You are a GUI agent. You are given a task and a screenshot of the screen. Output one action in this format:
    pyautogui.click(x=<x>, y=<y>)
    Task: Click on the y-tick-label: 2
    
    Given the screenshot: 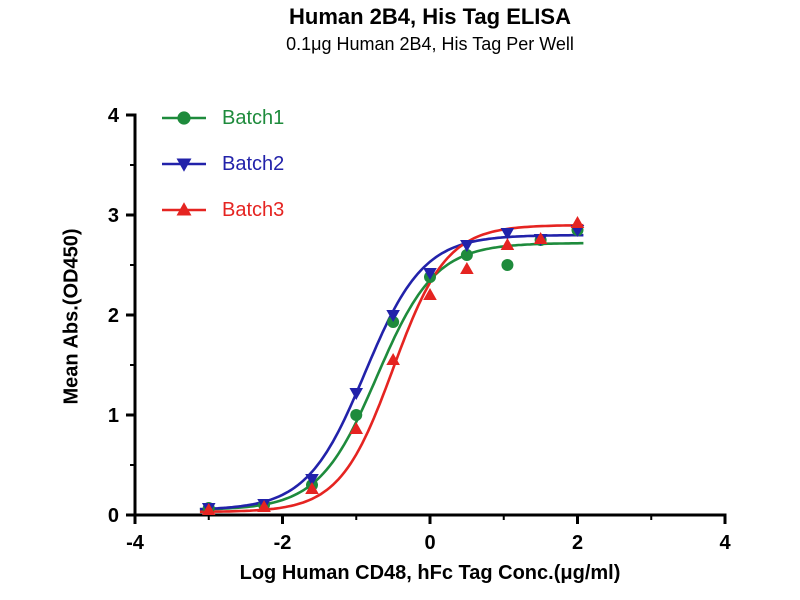 What is the action you would take?
    pyautogui.click(x=113, y=316)
    